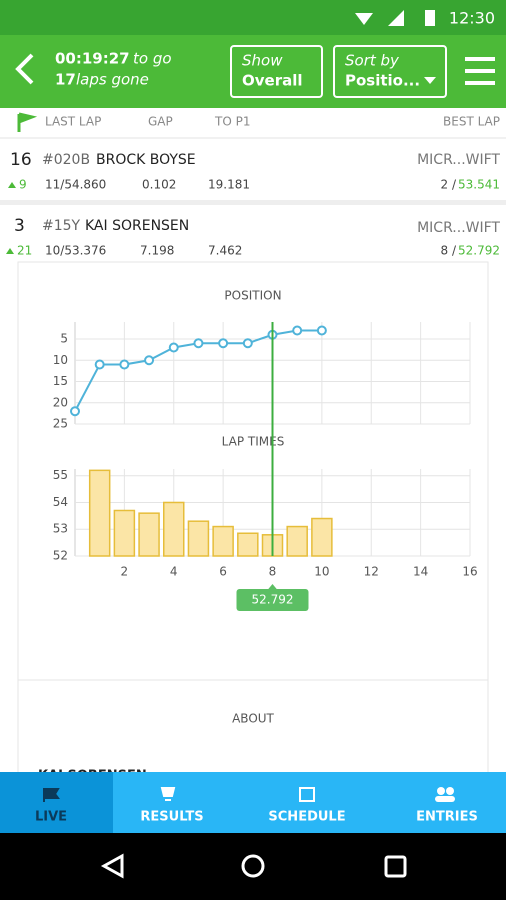 The image size is (506, 900). What do you see at coordinates (24, 69) in the screenshot?
I see `back-button` at bounding box center [24, 69].